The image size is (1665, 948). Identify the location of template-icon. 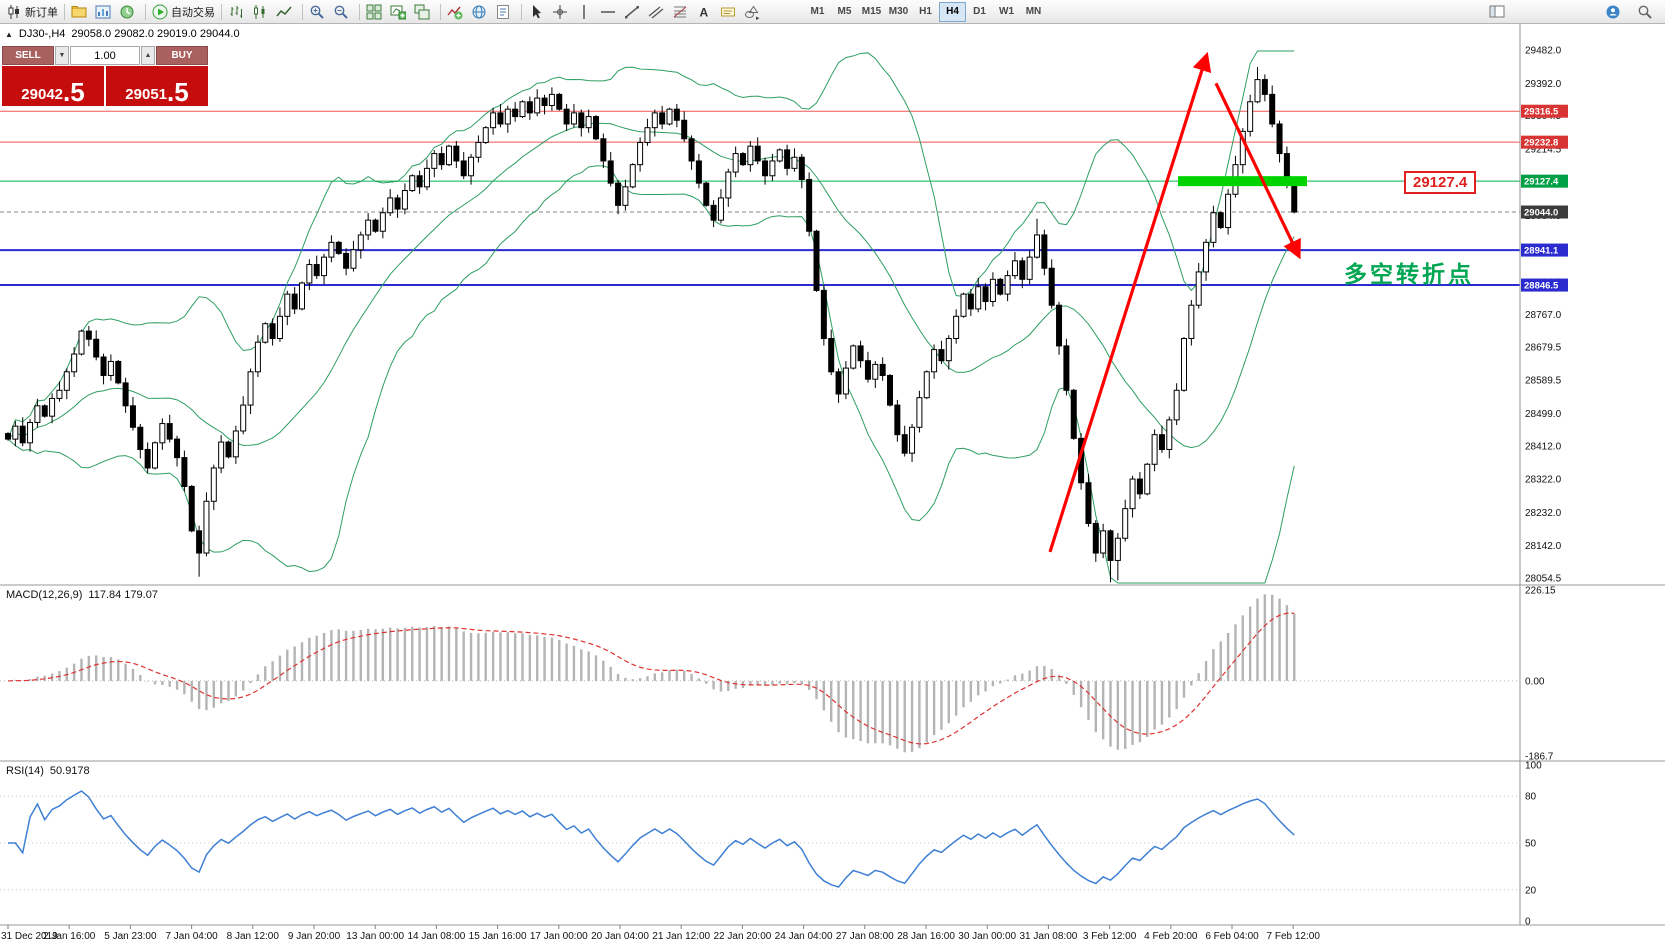
(503, 11).